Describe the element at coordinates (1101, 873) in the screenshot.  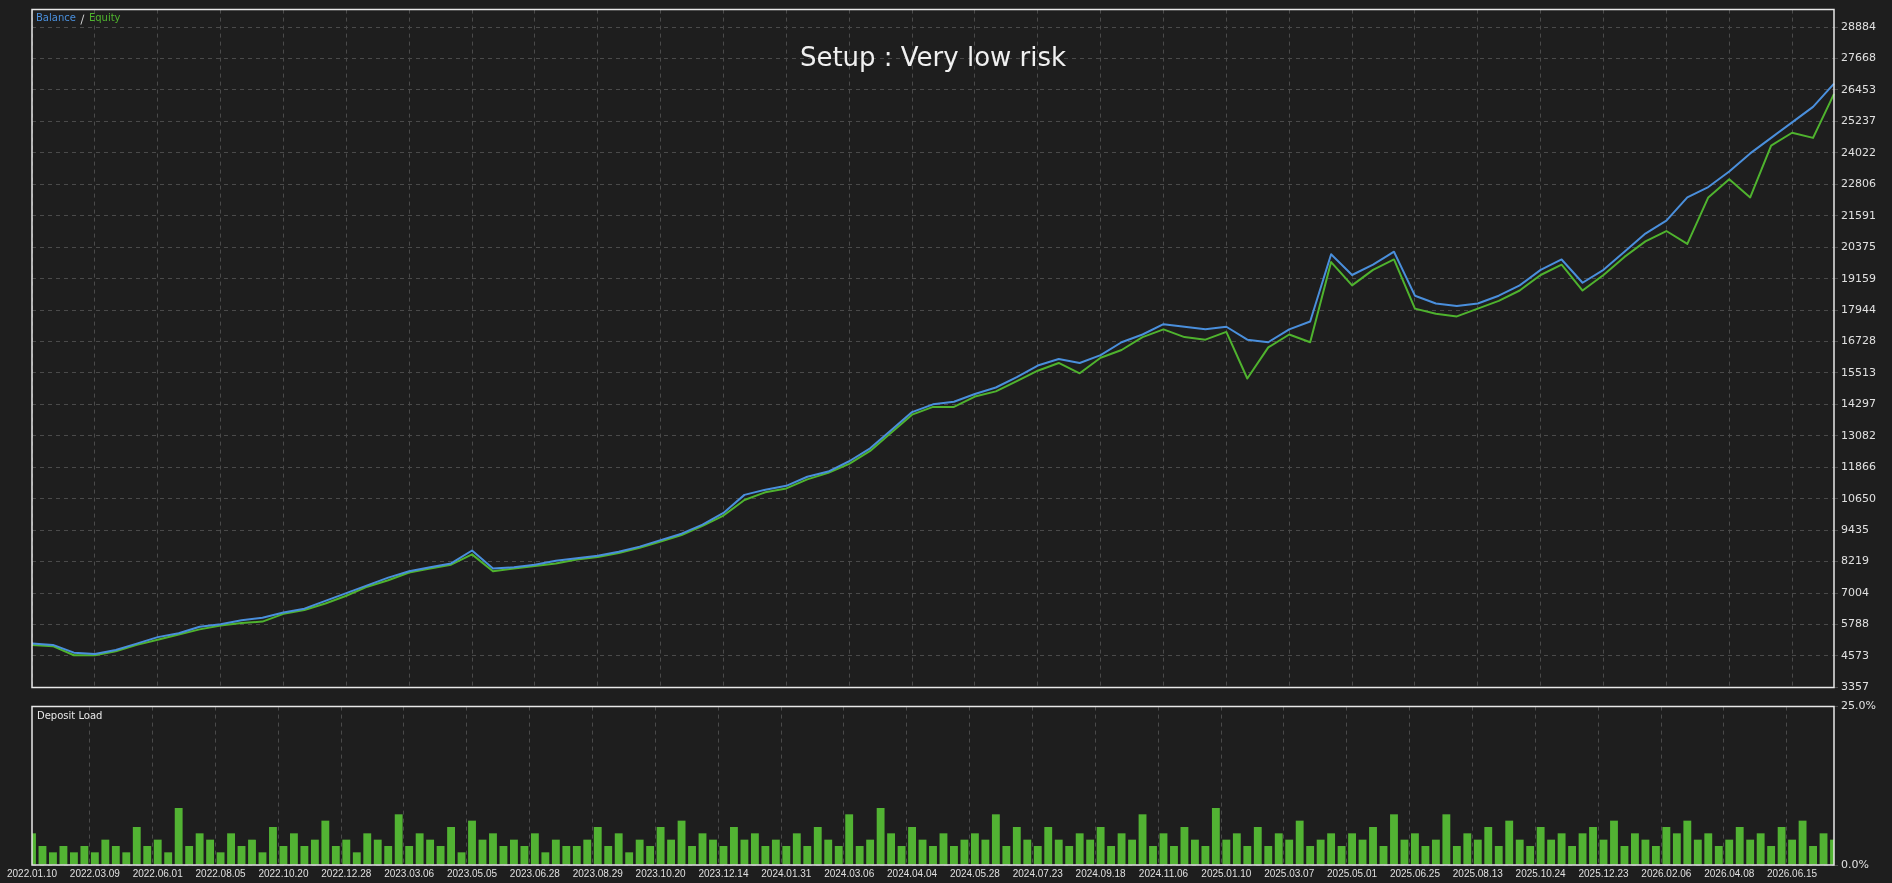
I see `x-tick-label: 2024.09.18` at that location.